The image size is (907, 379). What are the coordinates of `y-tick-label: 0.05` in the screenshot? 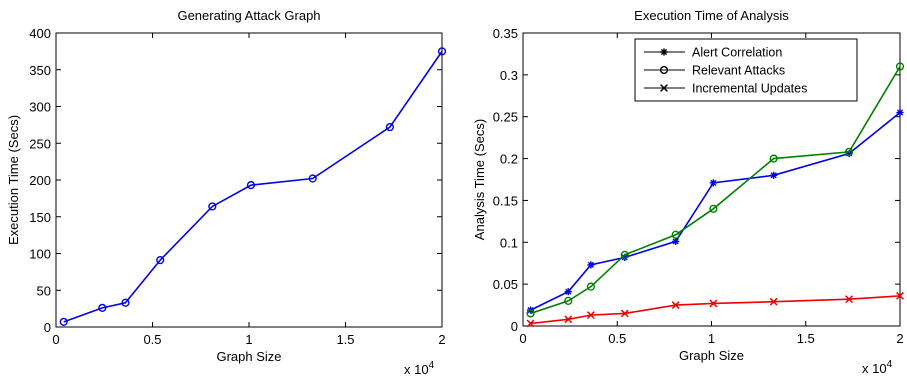 It's located at (505, 284).